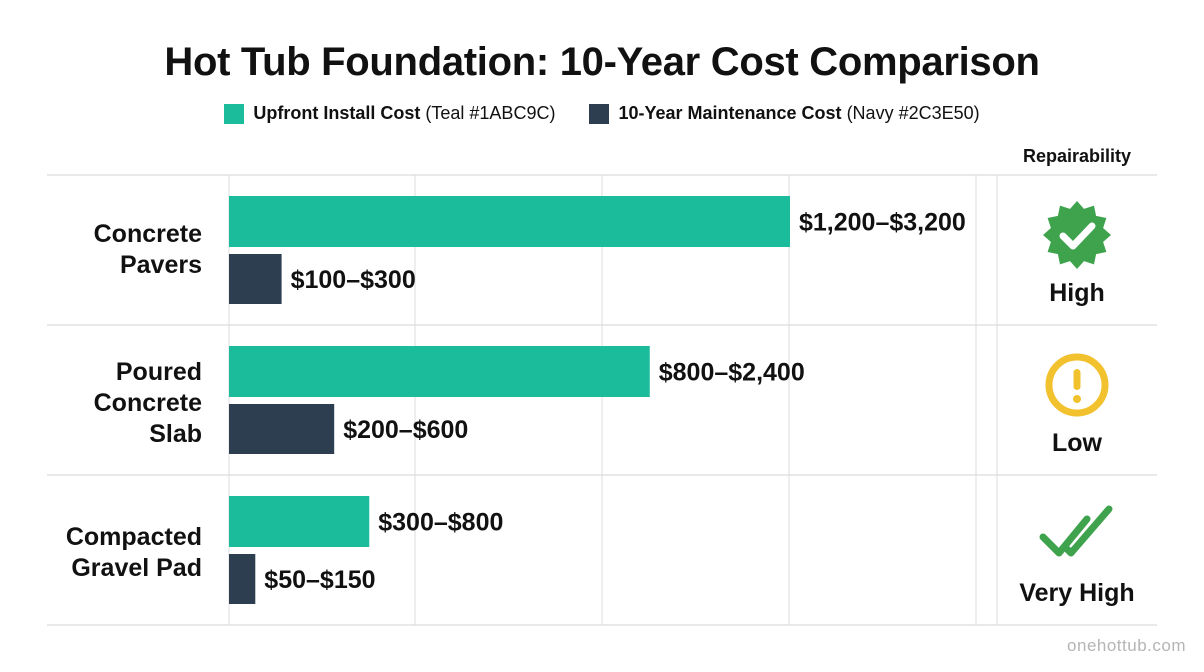 This screenshot has width=1204, height=672. I want to click on category-label-1: Poured Concrete Slab, so click(107, 403).